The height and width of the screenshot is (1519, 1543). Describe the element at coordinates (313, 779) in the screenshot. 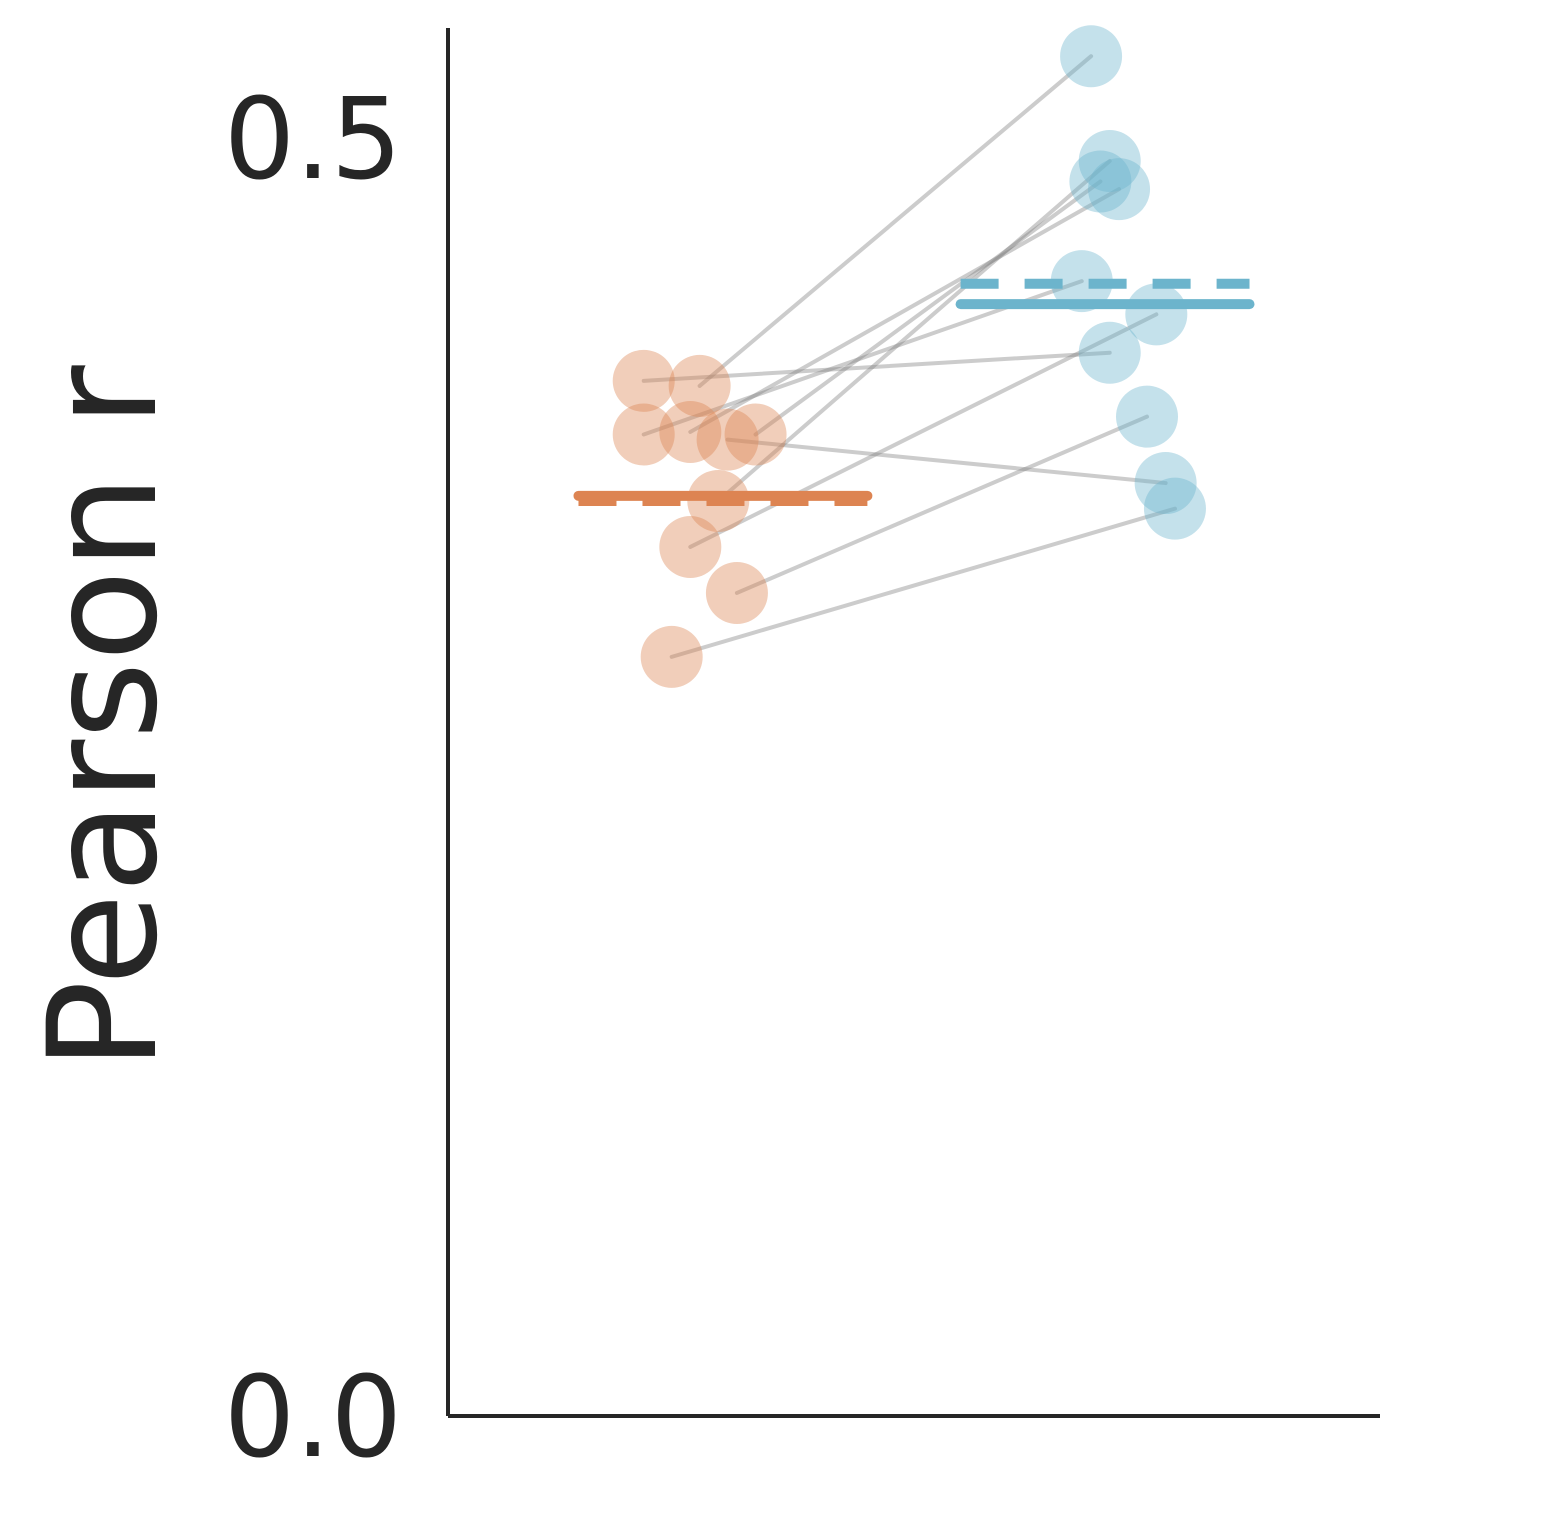

I see `y-tick-labels: 0.0 0.5` at that location.